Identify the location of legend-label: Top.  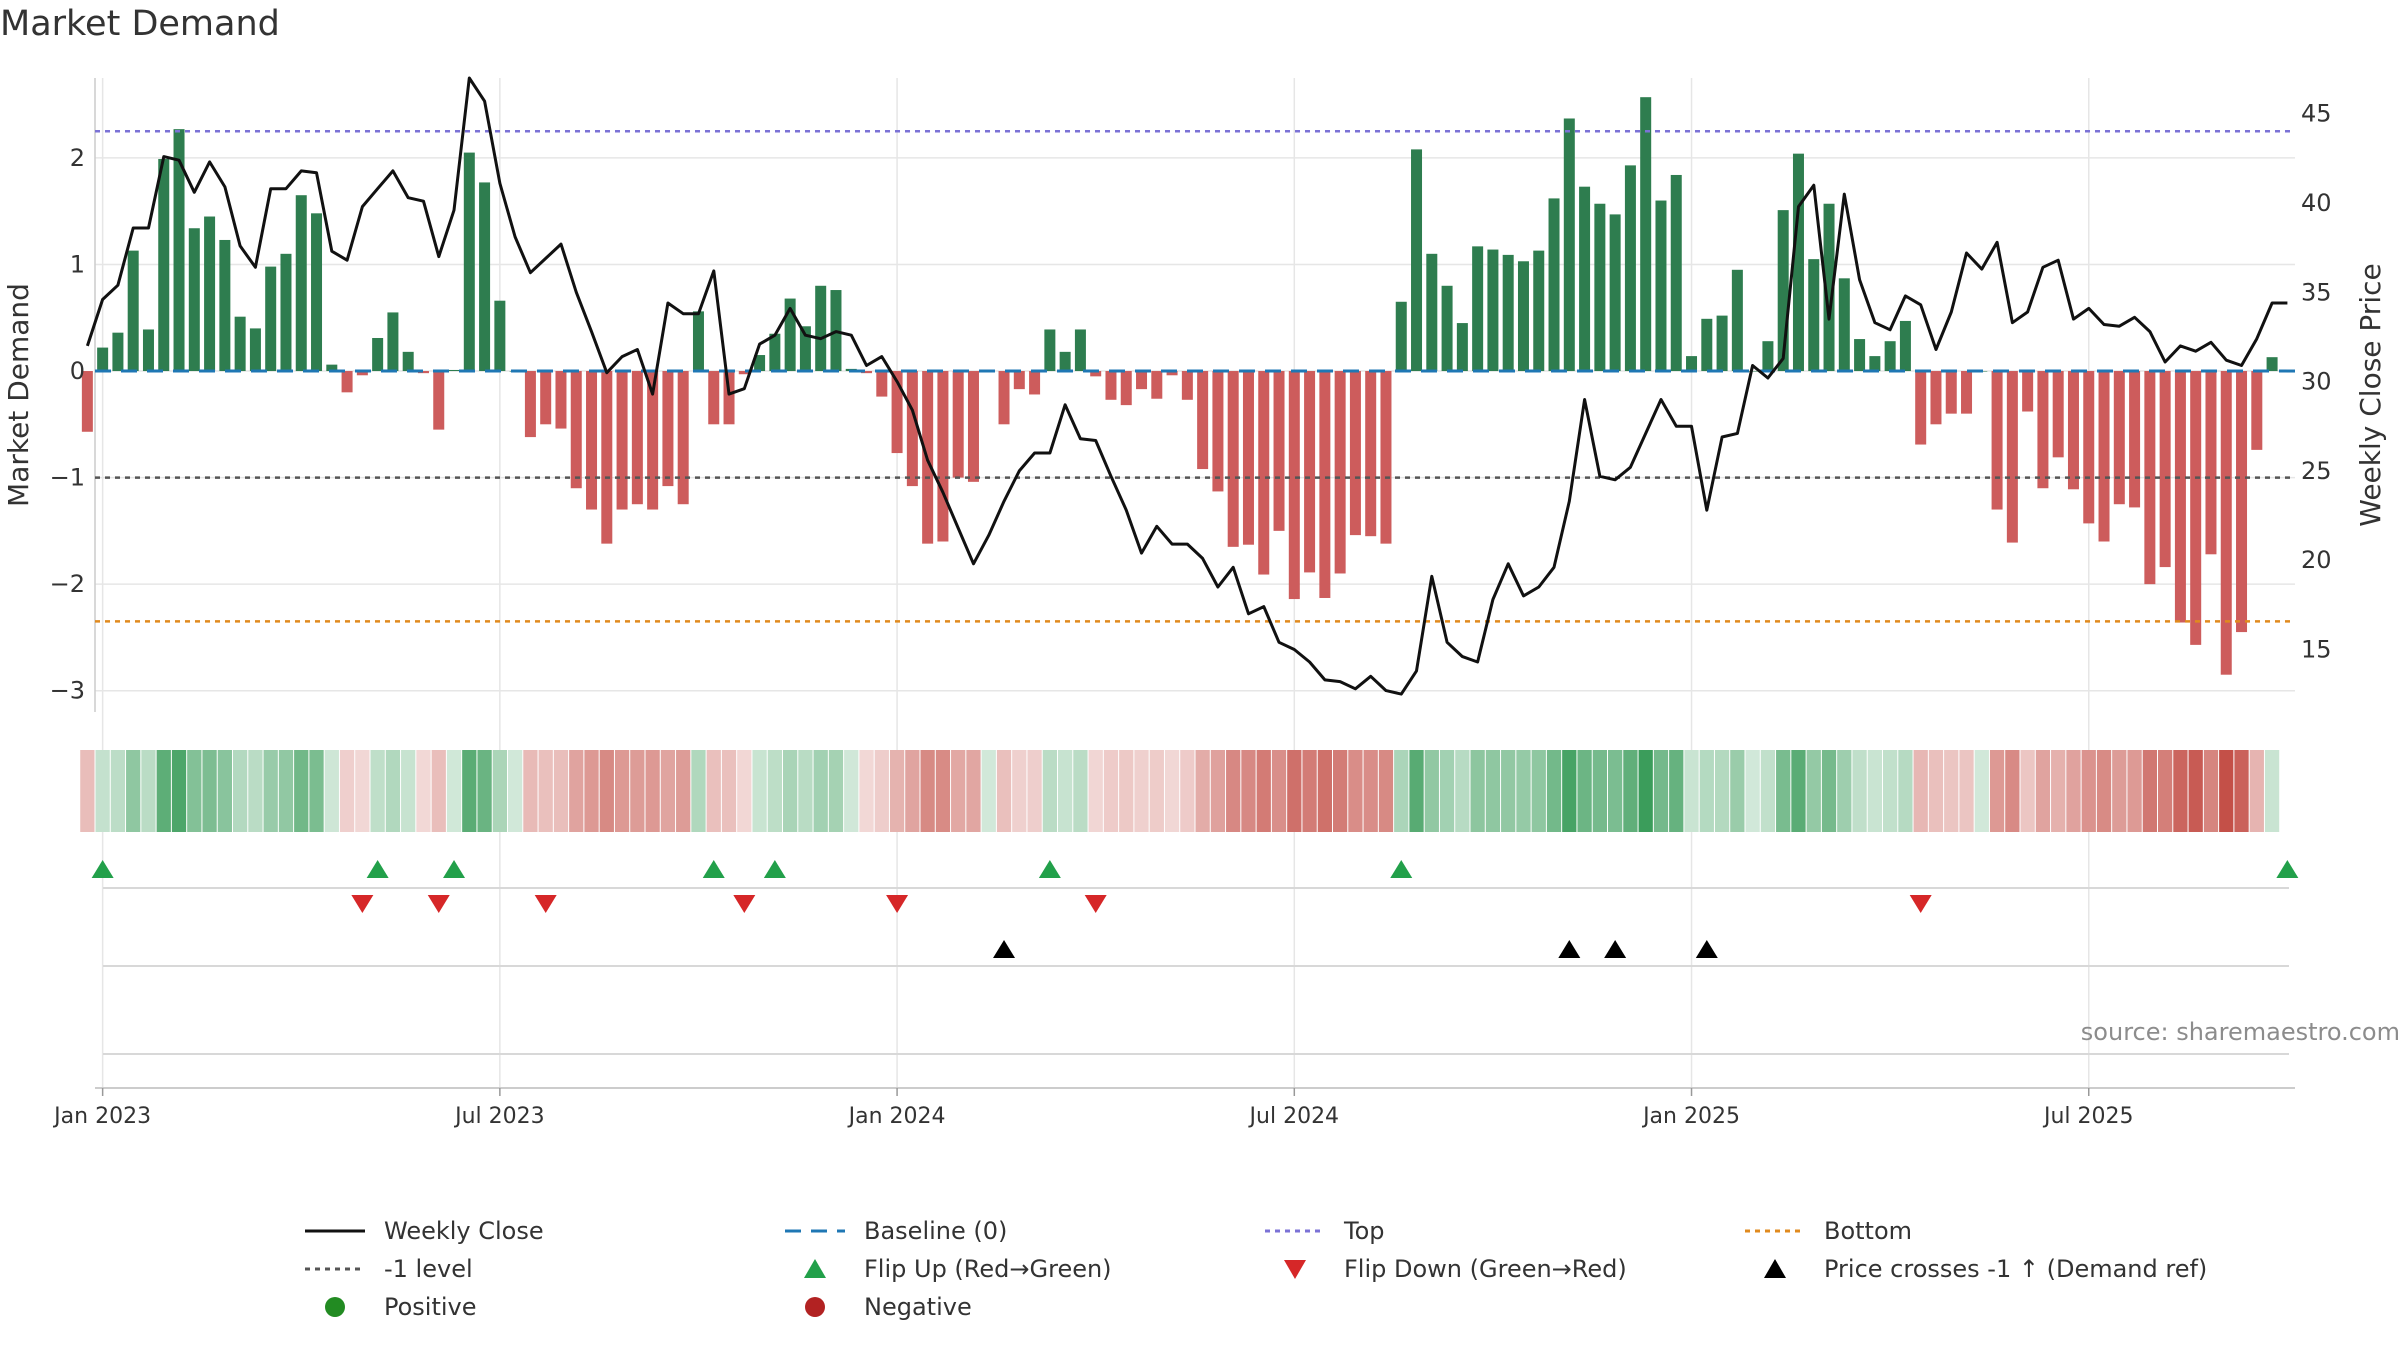
(1364, 1231).